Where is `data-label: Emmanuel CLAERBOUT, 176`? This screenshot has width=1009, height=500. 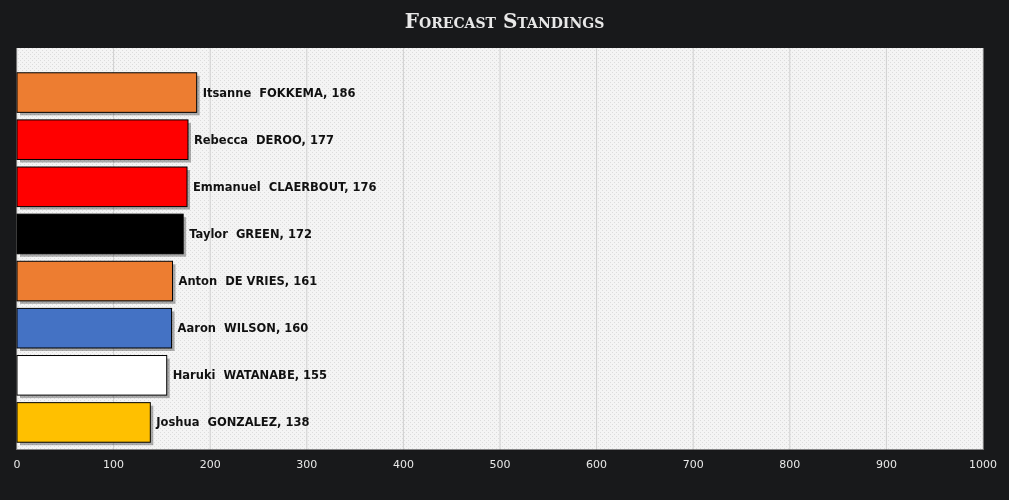 data-label: Emmanuel CLAERBOUT, 176 is located at coordinates (285, 186).